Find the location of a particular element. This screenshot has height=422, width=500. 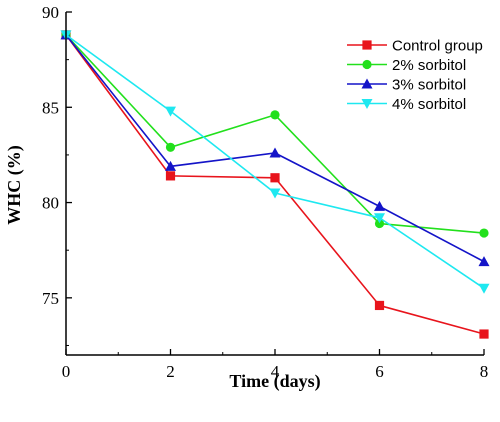

x-tick-label: 4 is located at coordinates (275, 371).